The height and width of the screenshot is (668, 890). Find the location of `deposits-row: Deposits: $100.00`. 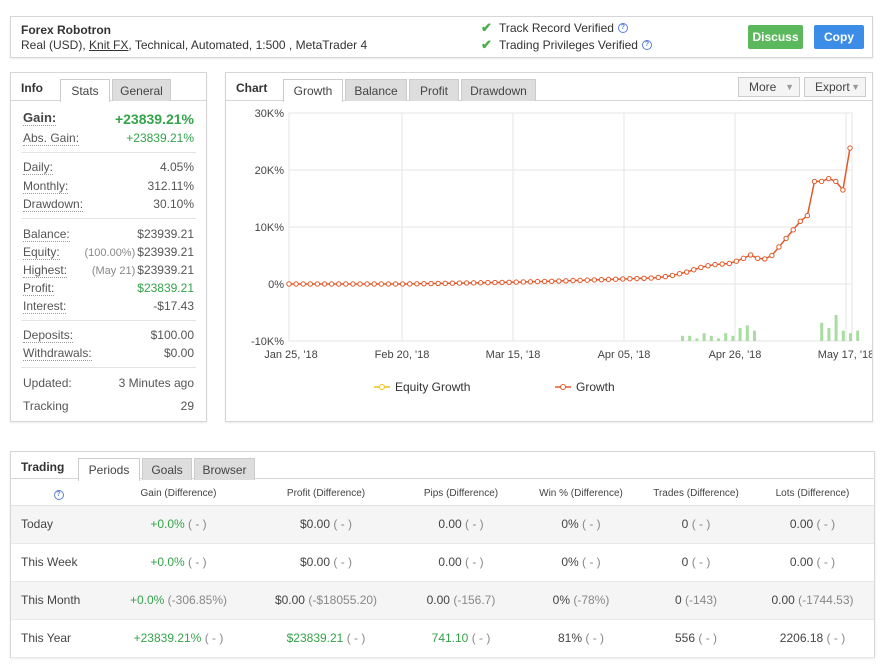

deposits-row: Deposits: $100.00 is located at coordinates (108, 336).